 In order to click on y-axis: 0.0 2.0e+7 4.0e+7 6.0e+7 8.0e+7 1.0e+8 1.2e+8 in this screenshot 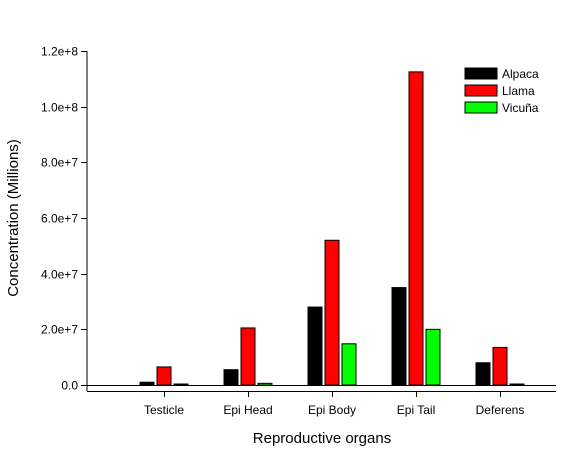, I will do `click(64, 219)`.